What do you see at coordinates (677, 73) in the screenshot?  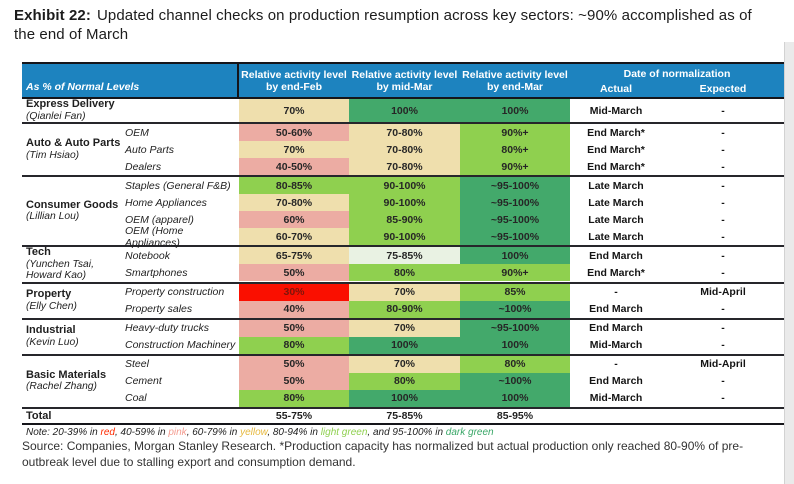 I see `date-group-header: Date of normalization` at bounding box center [677, 73].